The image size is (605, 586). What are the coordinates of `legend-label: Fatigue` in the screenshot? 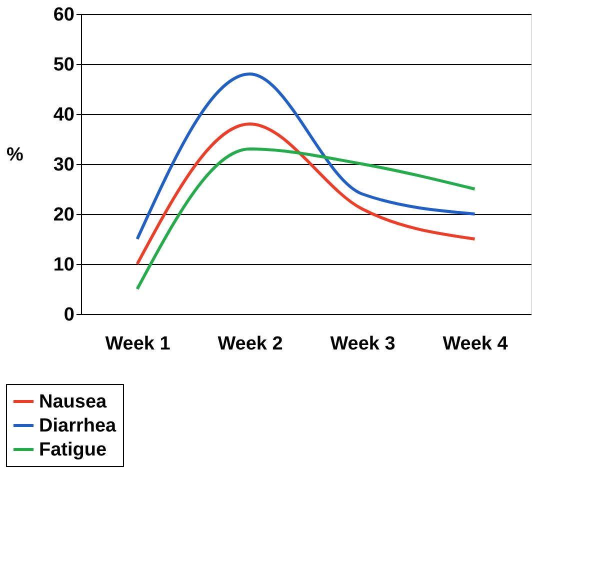 It's located at (73, 450).